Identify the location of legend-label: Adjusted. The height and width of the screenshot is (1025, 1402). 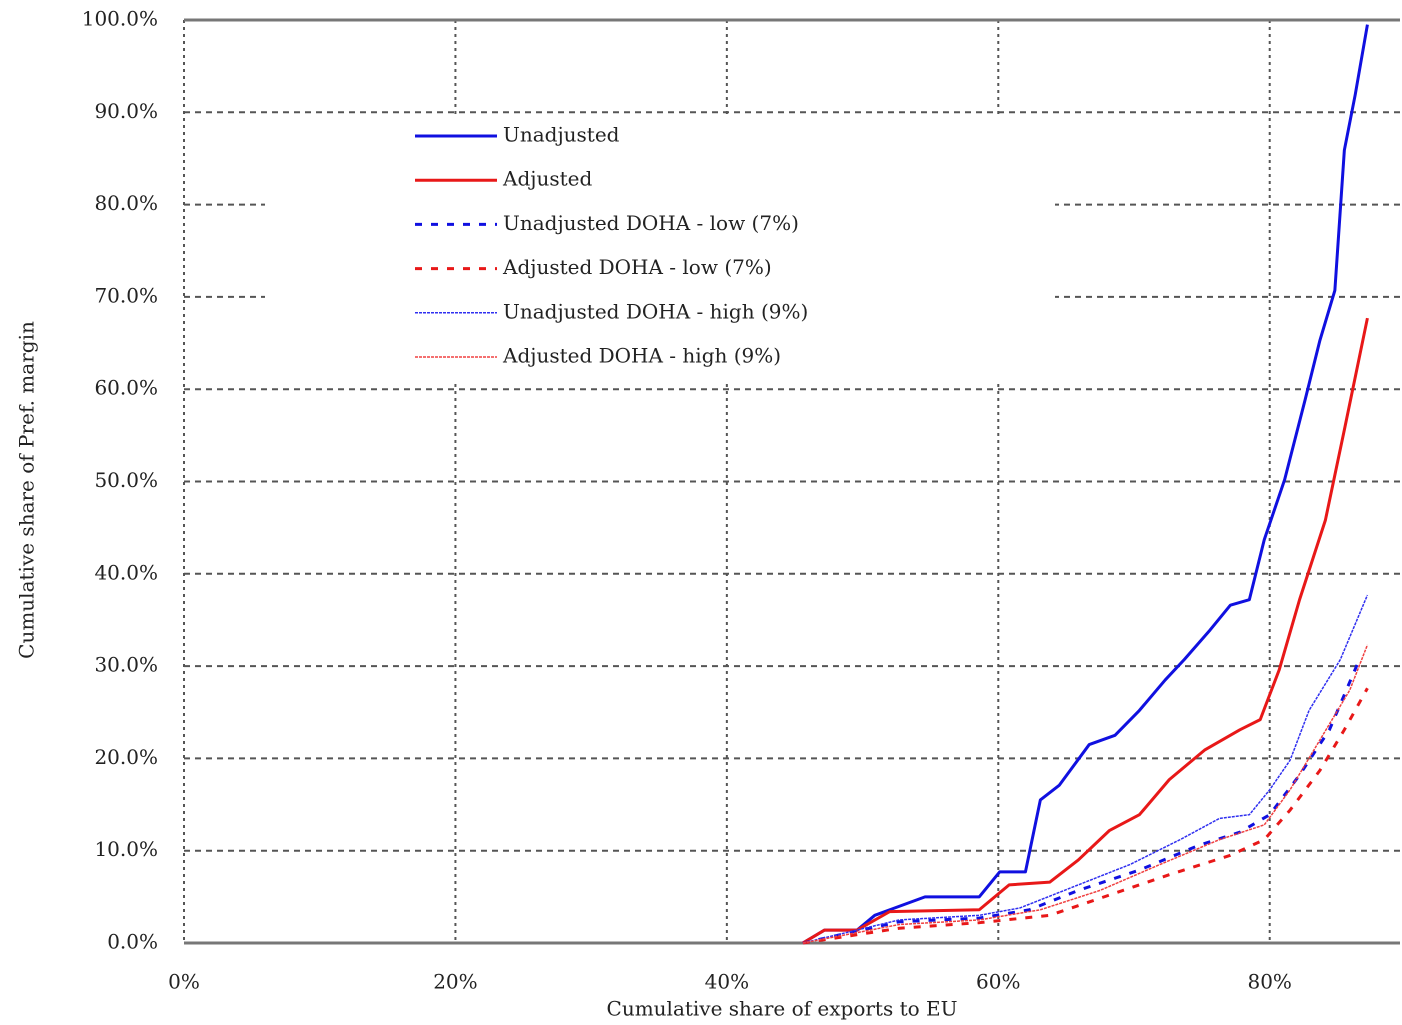
(547, 179).